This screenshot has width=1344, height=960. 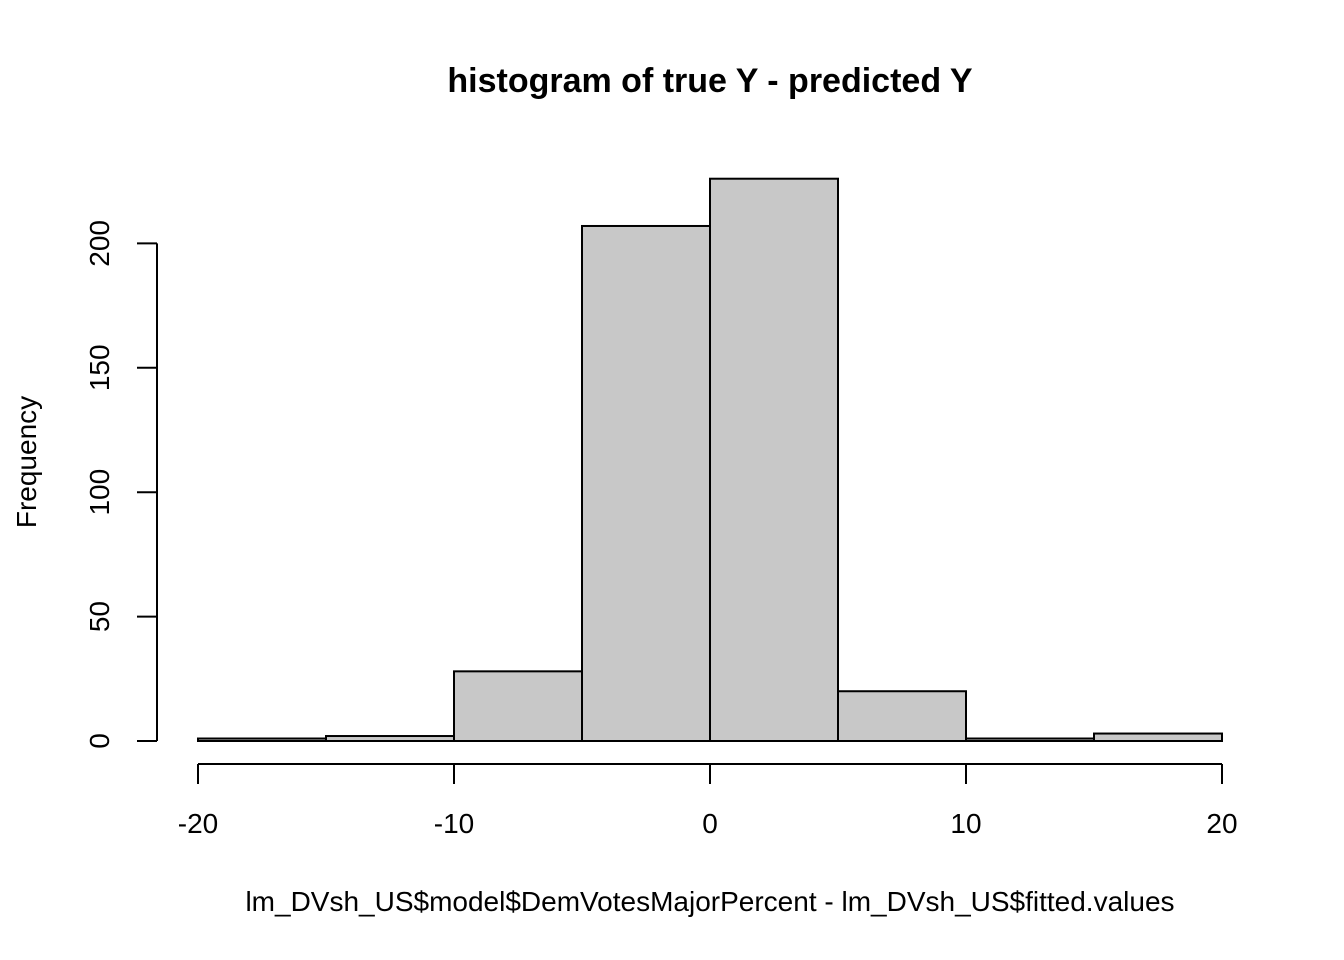 What do you see at coordinates (99, 492) in the screenshot?
I see `y-tick-label: 100` at bounding box center [99, 492].